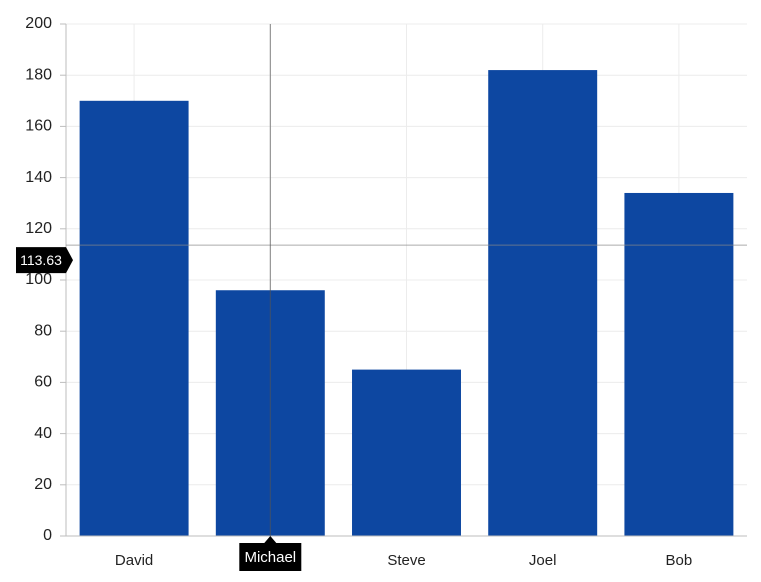 This screenshot has width=761, height=582. I want to click on y-tick-label: 80, so click(43, 330).